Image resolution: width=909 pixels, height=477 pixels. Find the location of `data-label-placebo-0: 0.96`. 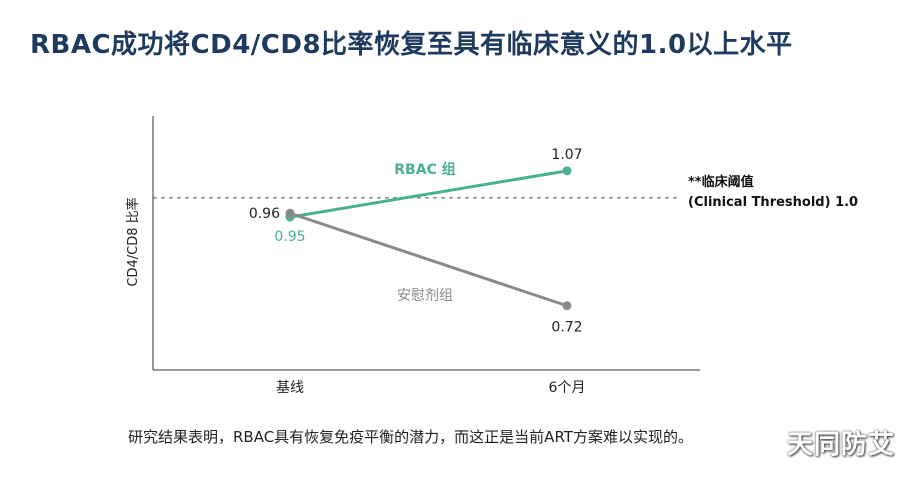

data-label-placebo-0: 0.96 is located at coordinates (264, 214).